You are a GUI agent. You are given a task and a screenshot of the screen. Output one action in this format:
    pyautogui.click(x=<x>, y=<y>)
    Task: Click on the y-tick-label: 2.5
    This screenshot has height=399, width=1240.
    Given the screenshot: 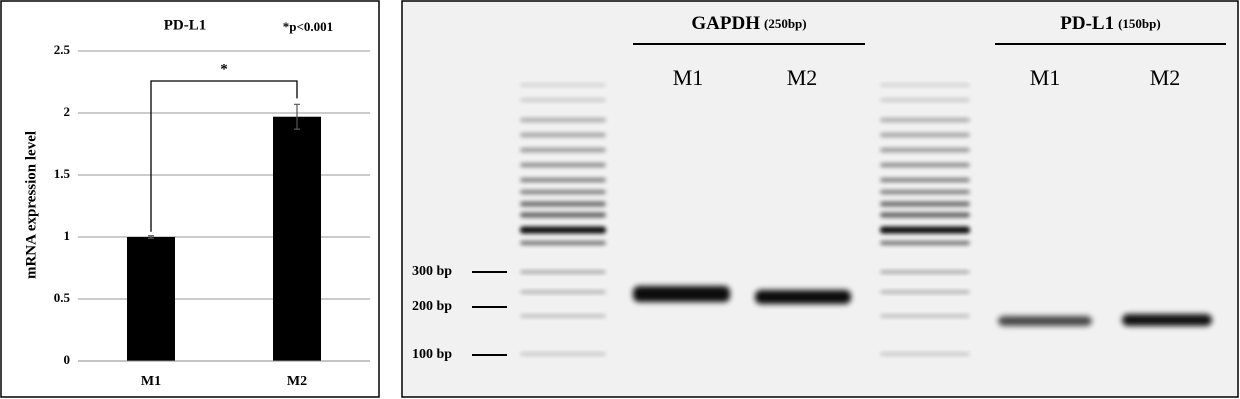 What is the action you would take?
    pyautogui.click(x=62, y=49)
    